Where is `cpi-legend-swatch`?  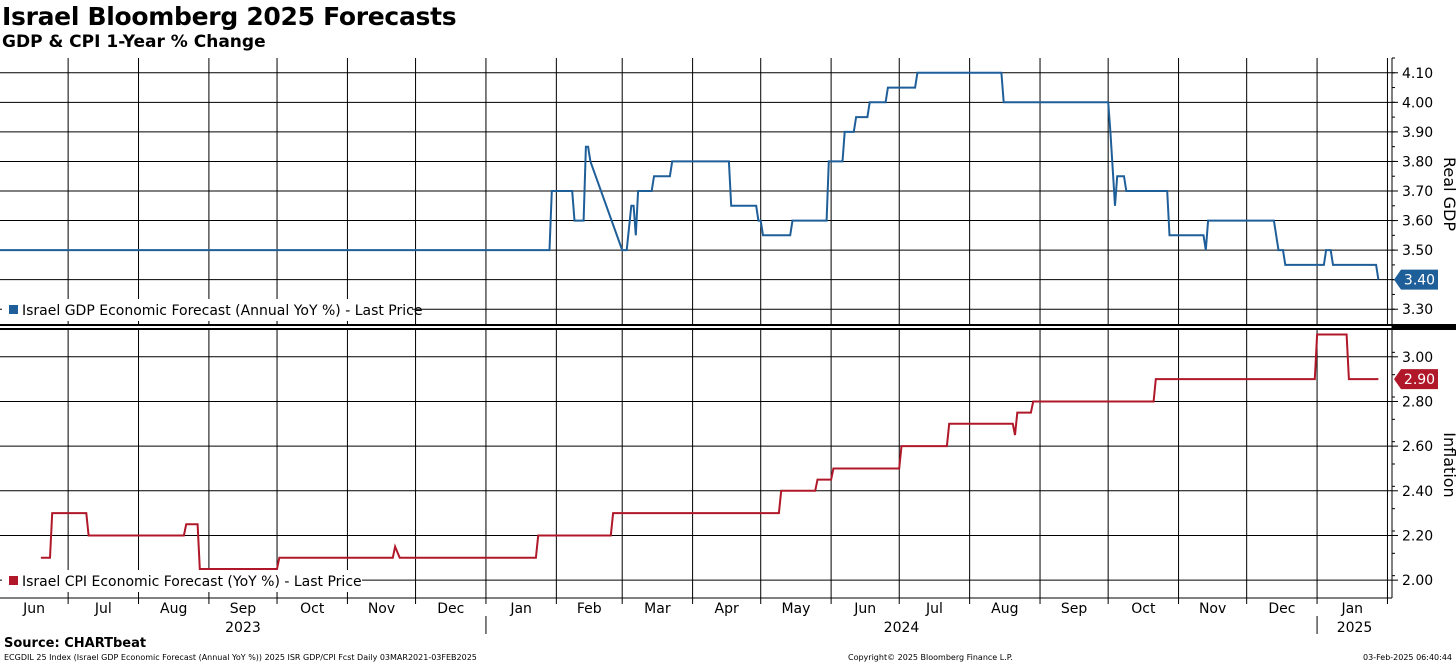 cpi-legend-swatch is located at coordinates (13, 580).